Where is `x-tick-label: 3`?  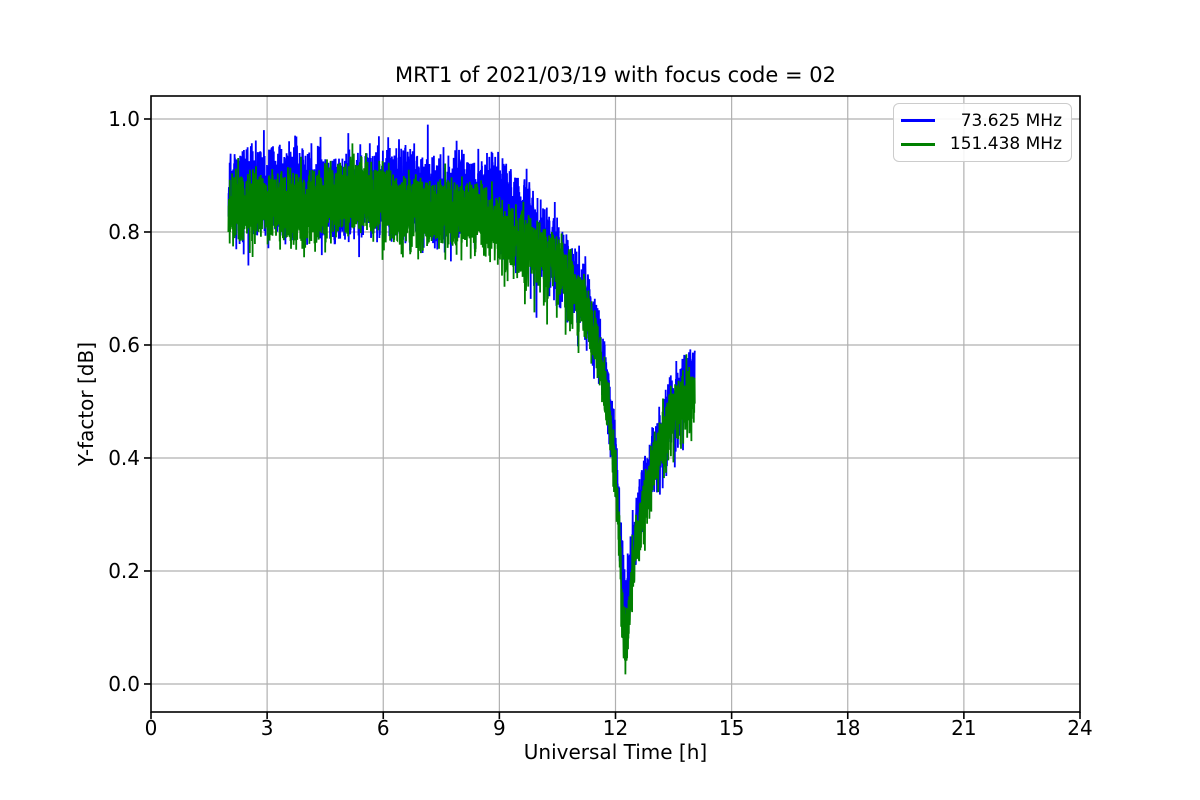
x-tick-label: 3 is located at coordinates (267, 728).